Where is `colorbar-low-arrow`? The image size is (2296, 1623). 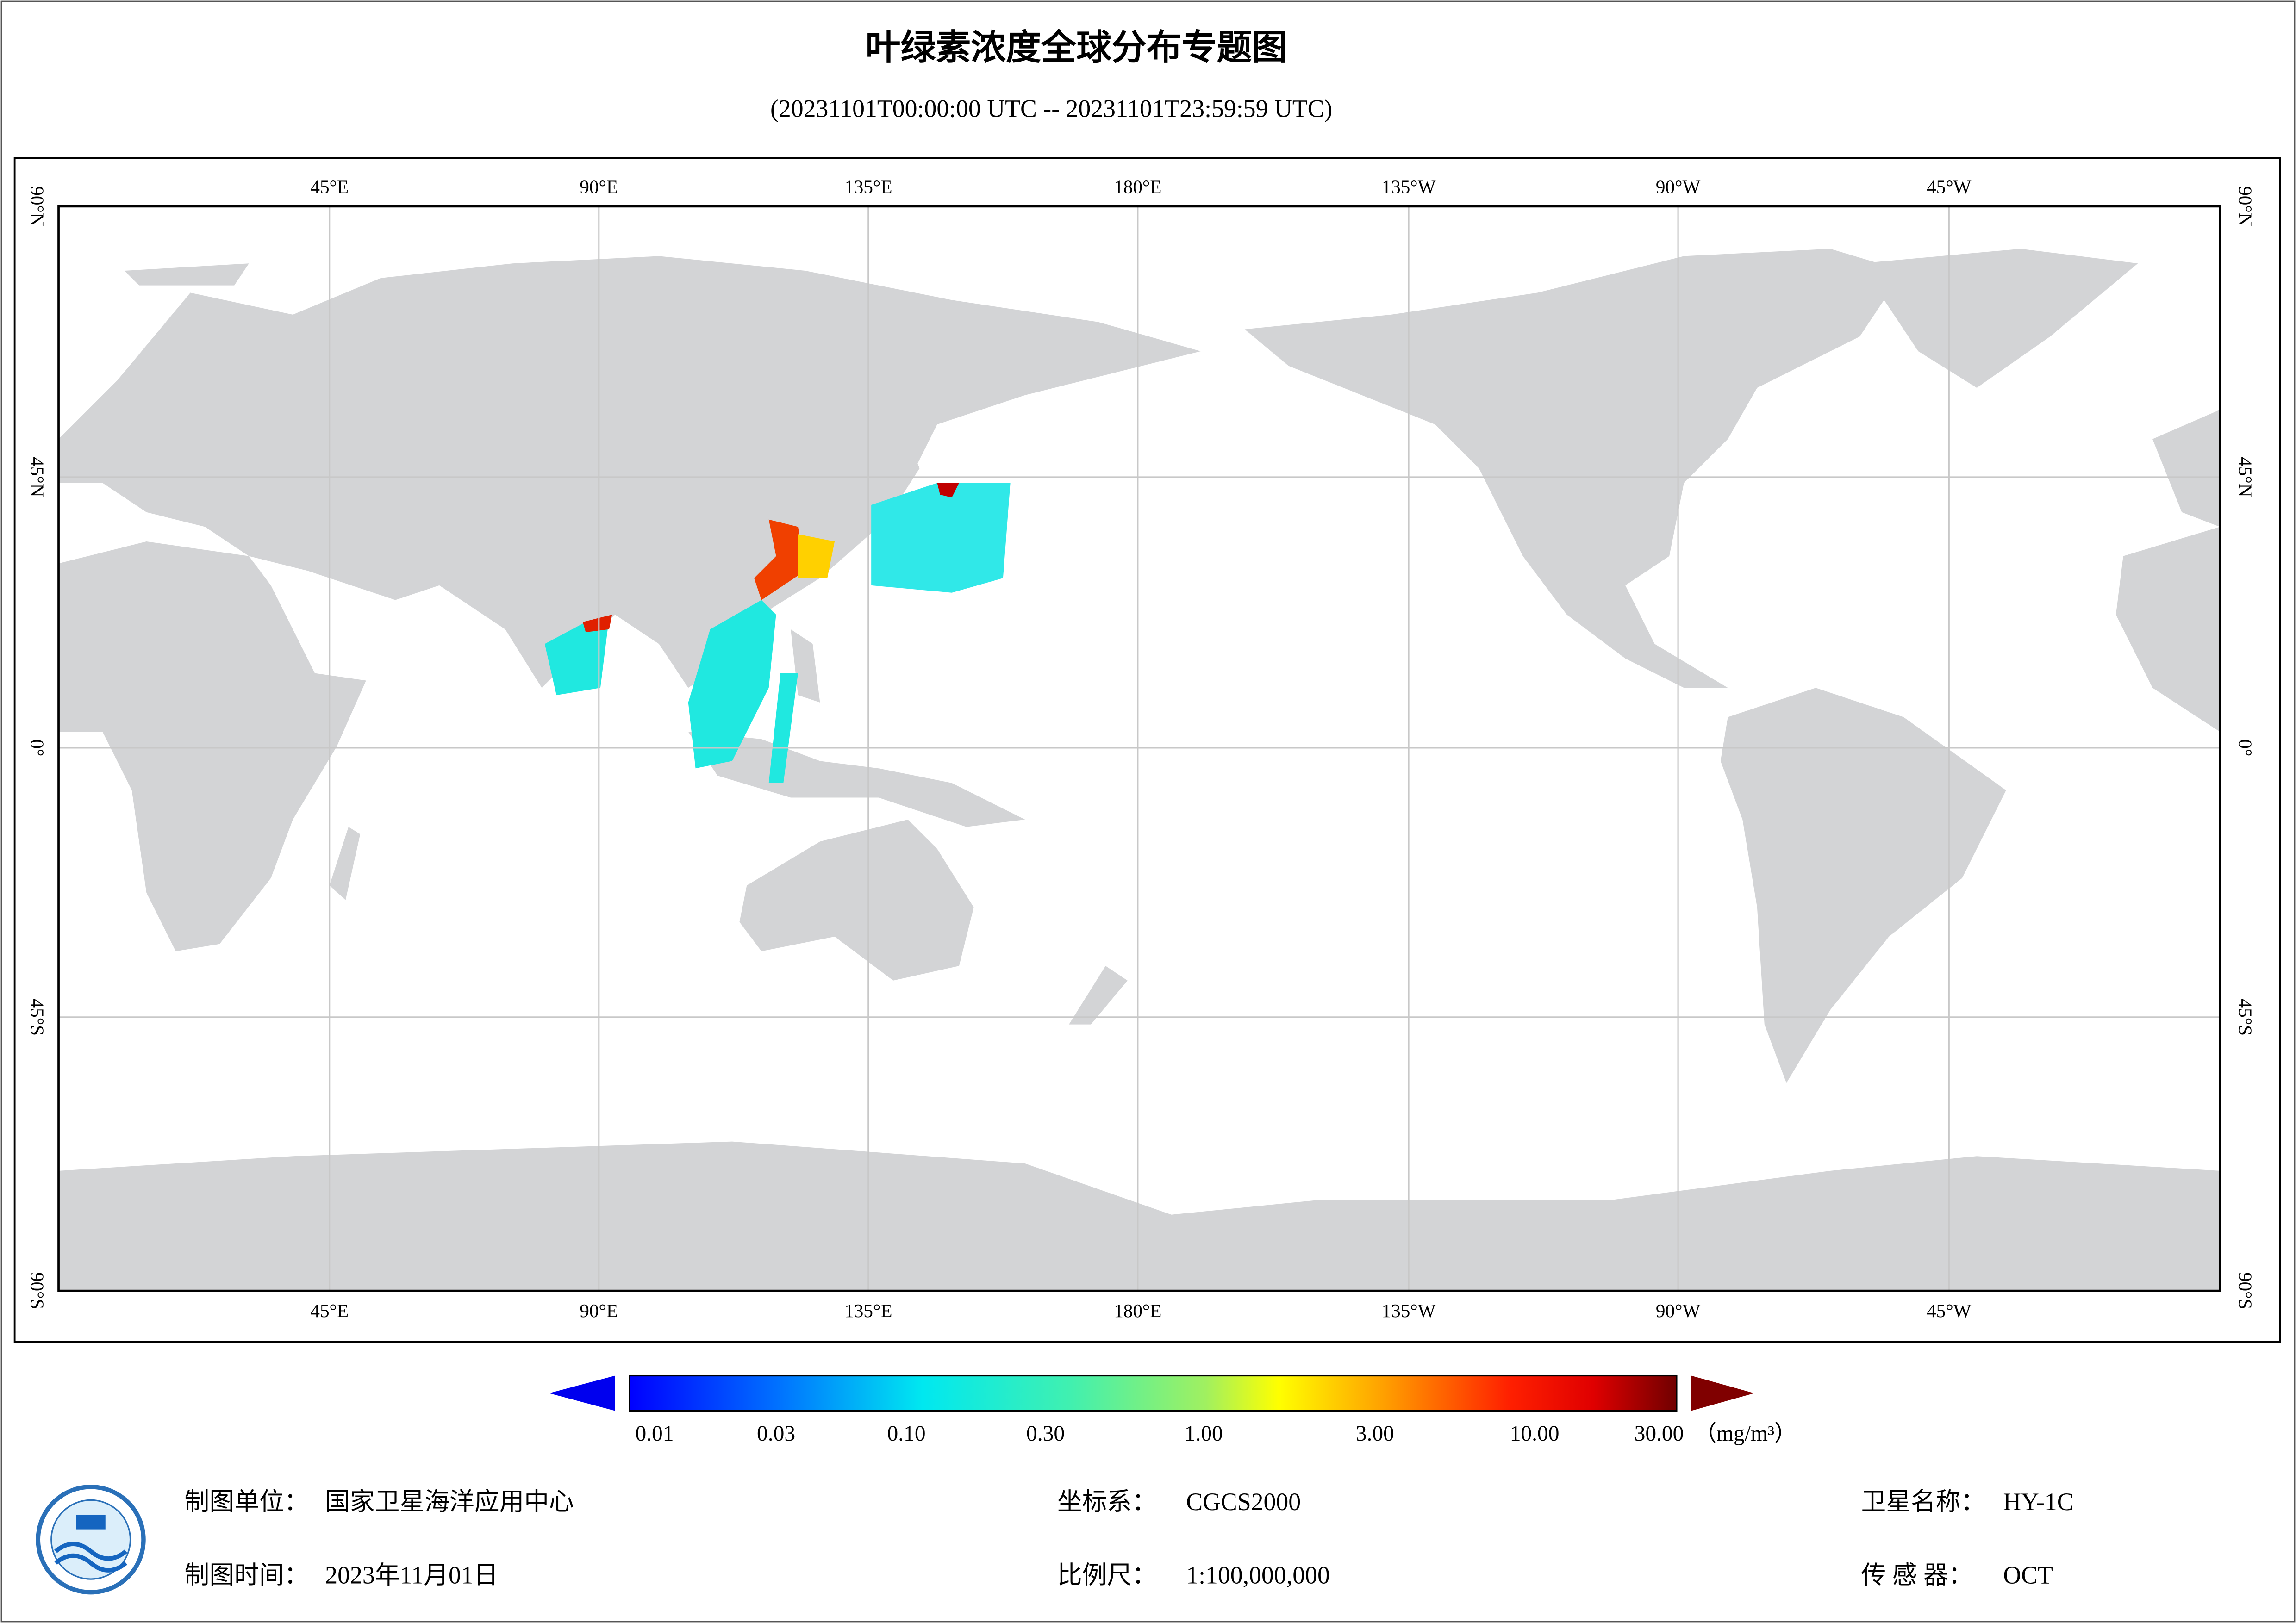 colorbar-low-arrow is located at coordinates (582, 1393).